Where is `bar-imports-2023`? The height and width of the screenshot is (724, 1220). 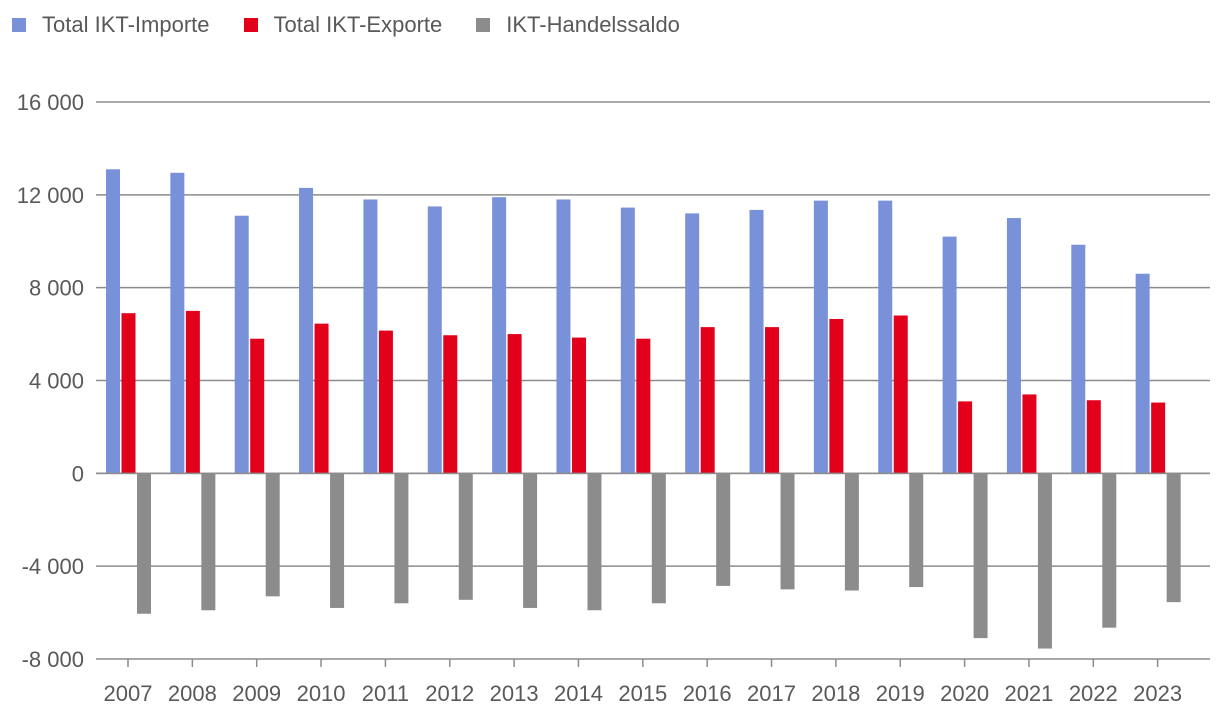 bar-imports-2023 is located at coordinates (1142, 373).